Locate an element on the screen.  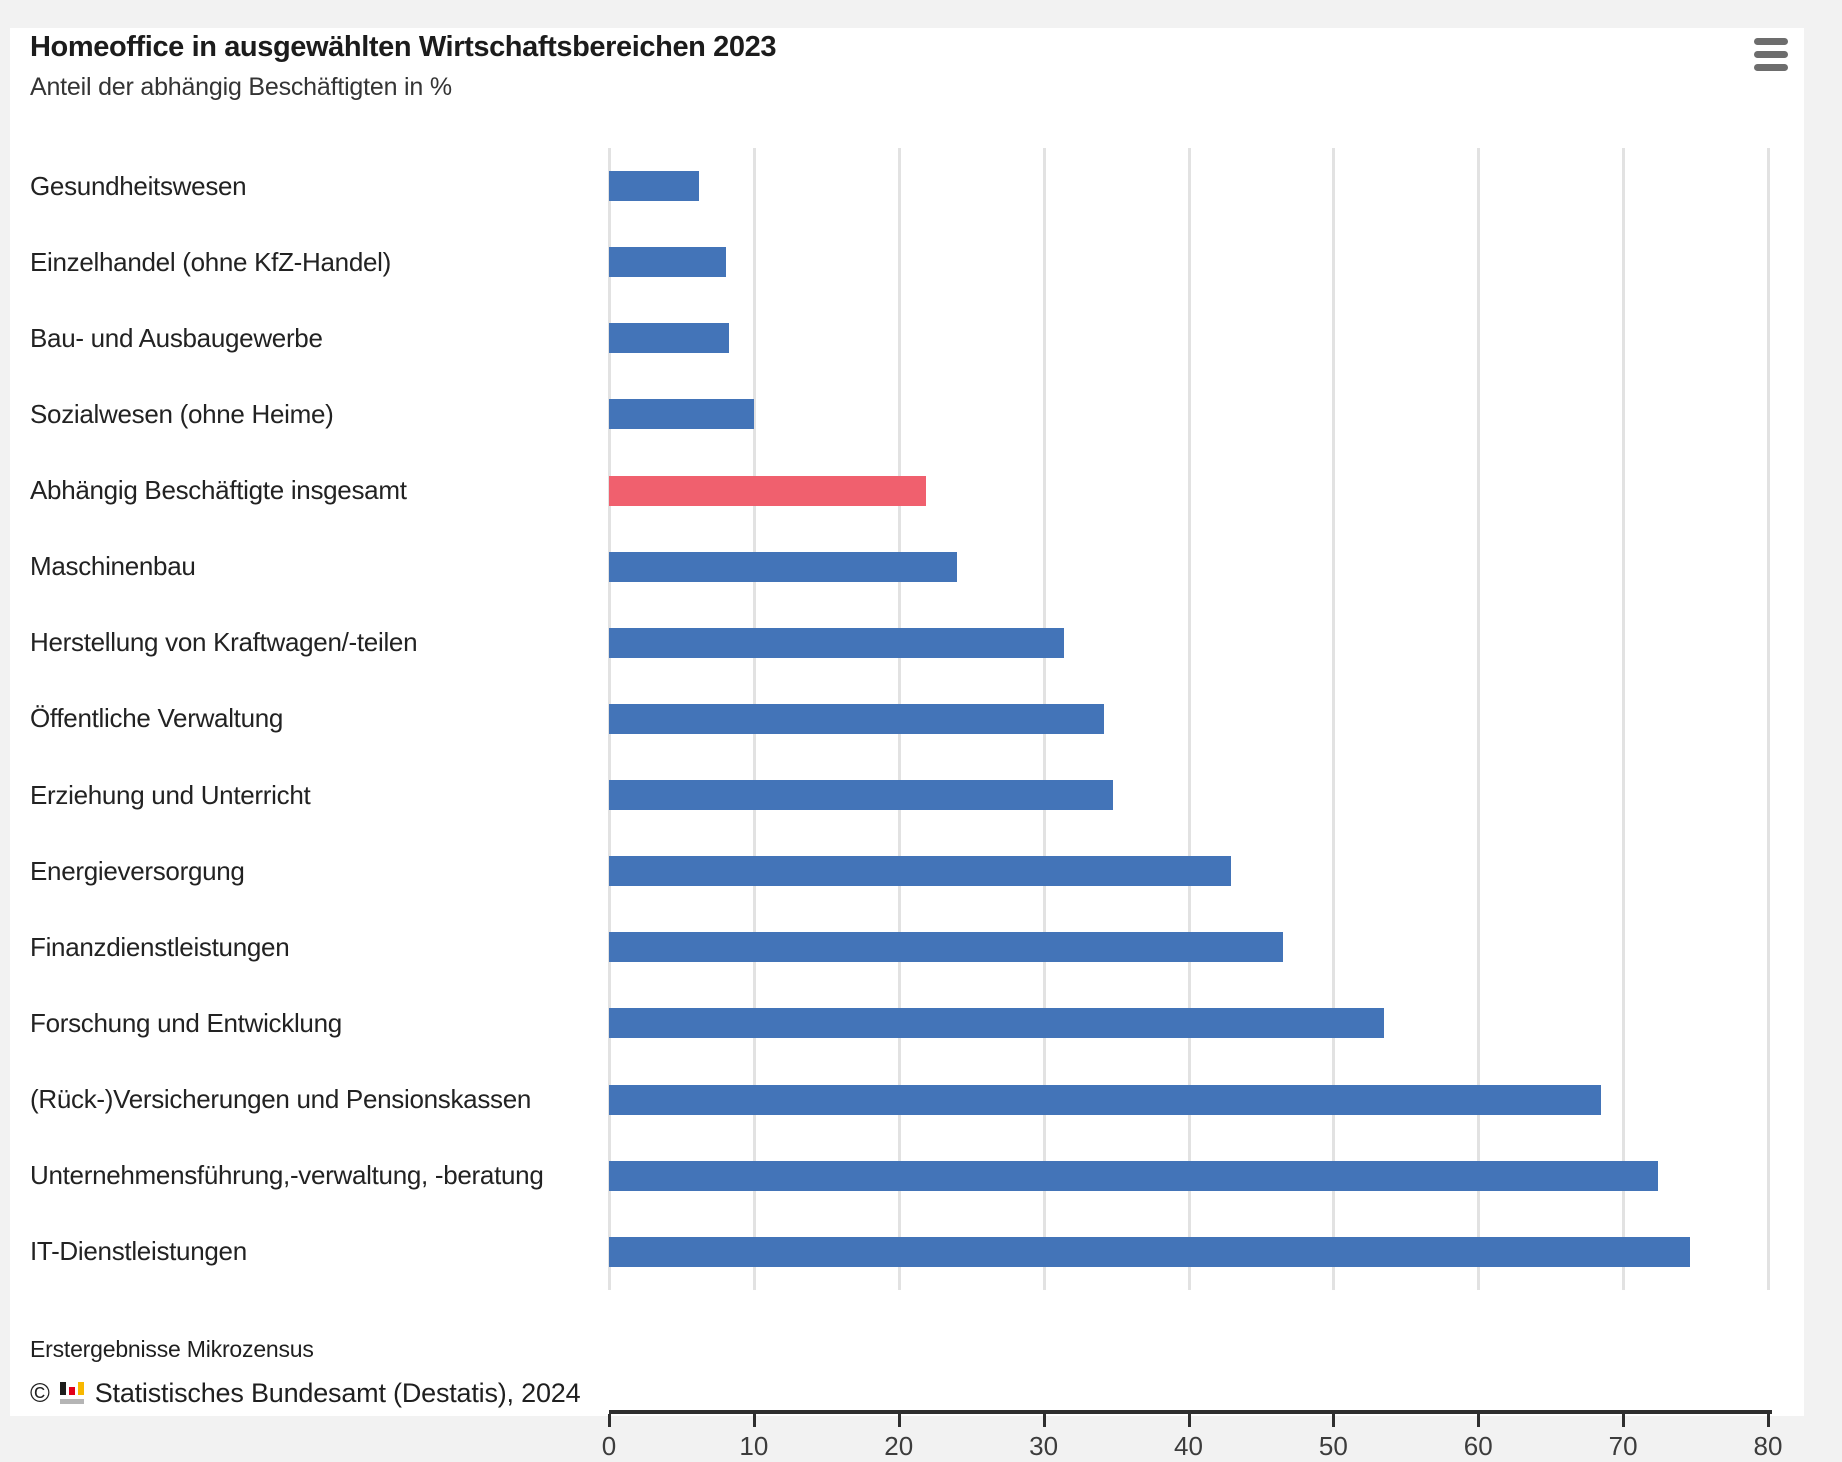
bar-row: Forschung und Entwicklung is located at coordinates (907, 1023).